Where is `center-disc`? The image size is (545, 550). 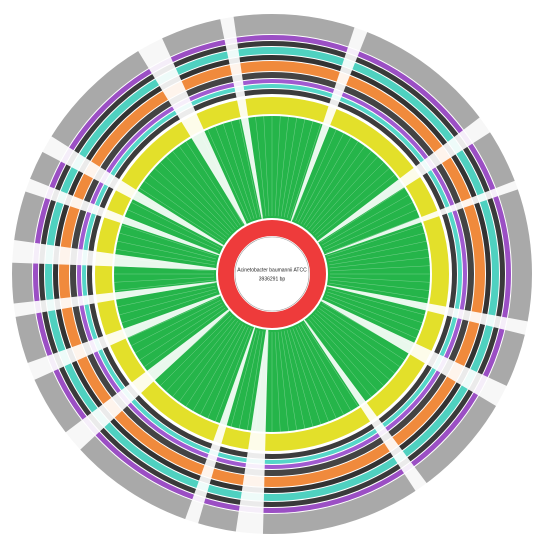
center-disc is located at coordinates (272, 274).